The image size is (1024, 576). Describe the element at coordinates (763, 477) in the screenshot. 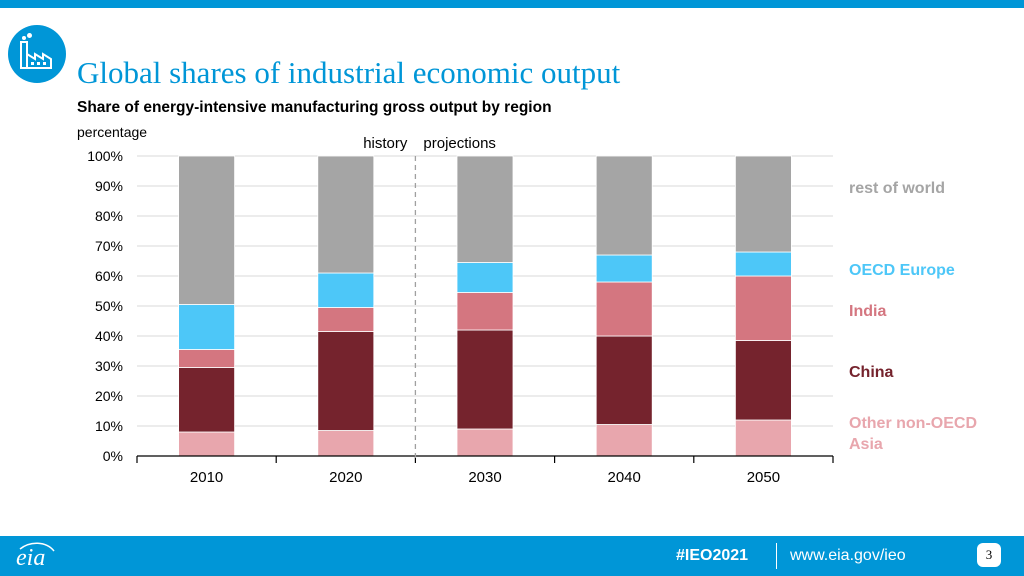

I see `x-tick-label: 2050` at that location.